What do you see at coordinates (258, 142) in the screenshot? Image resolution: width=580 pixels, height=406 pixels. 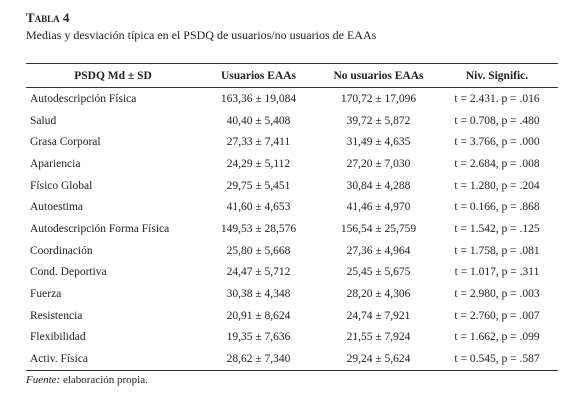 I see `table-cell: 27,33 ± 7,411` at bounding box center [258, 142].